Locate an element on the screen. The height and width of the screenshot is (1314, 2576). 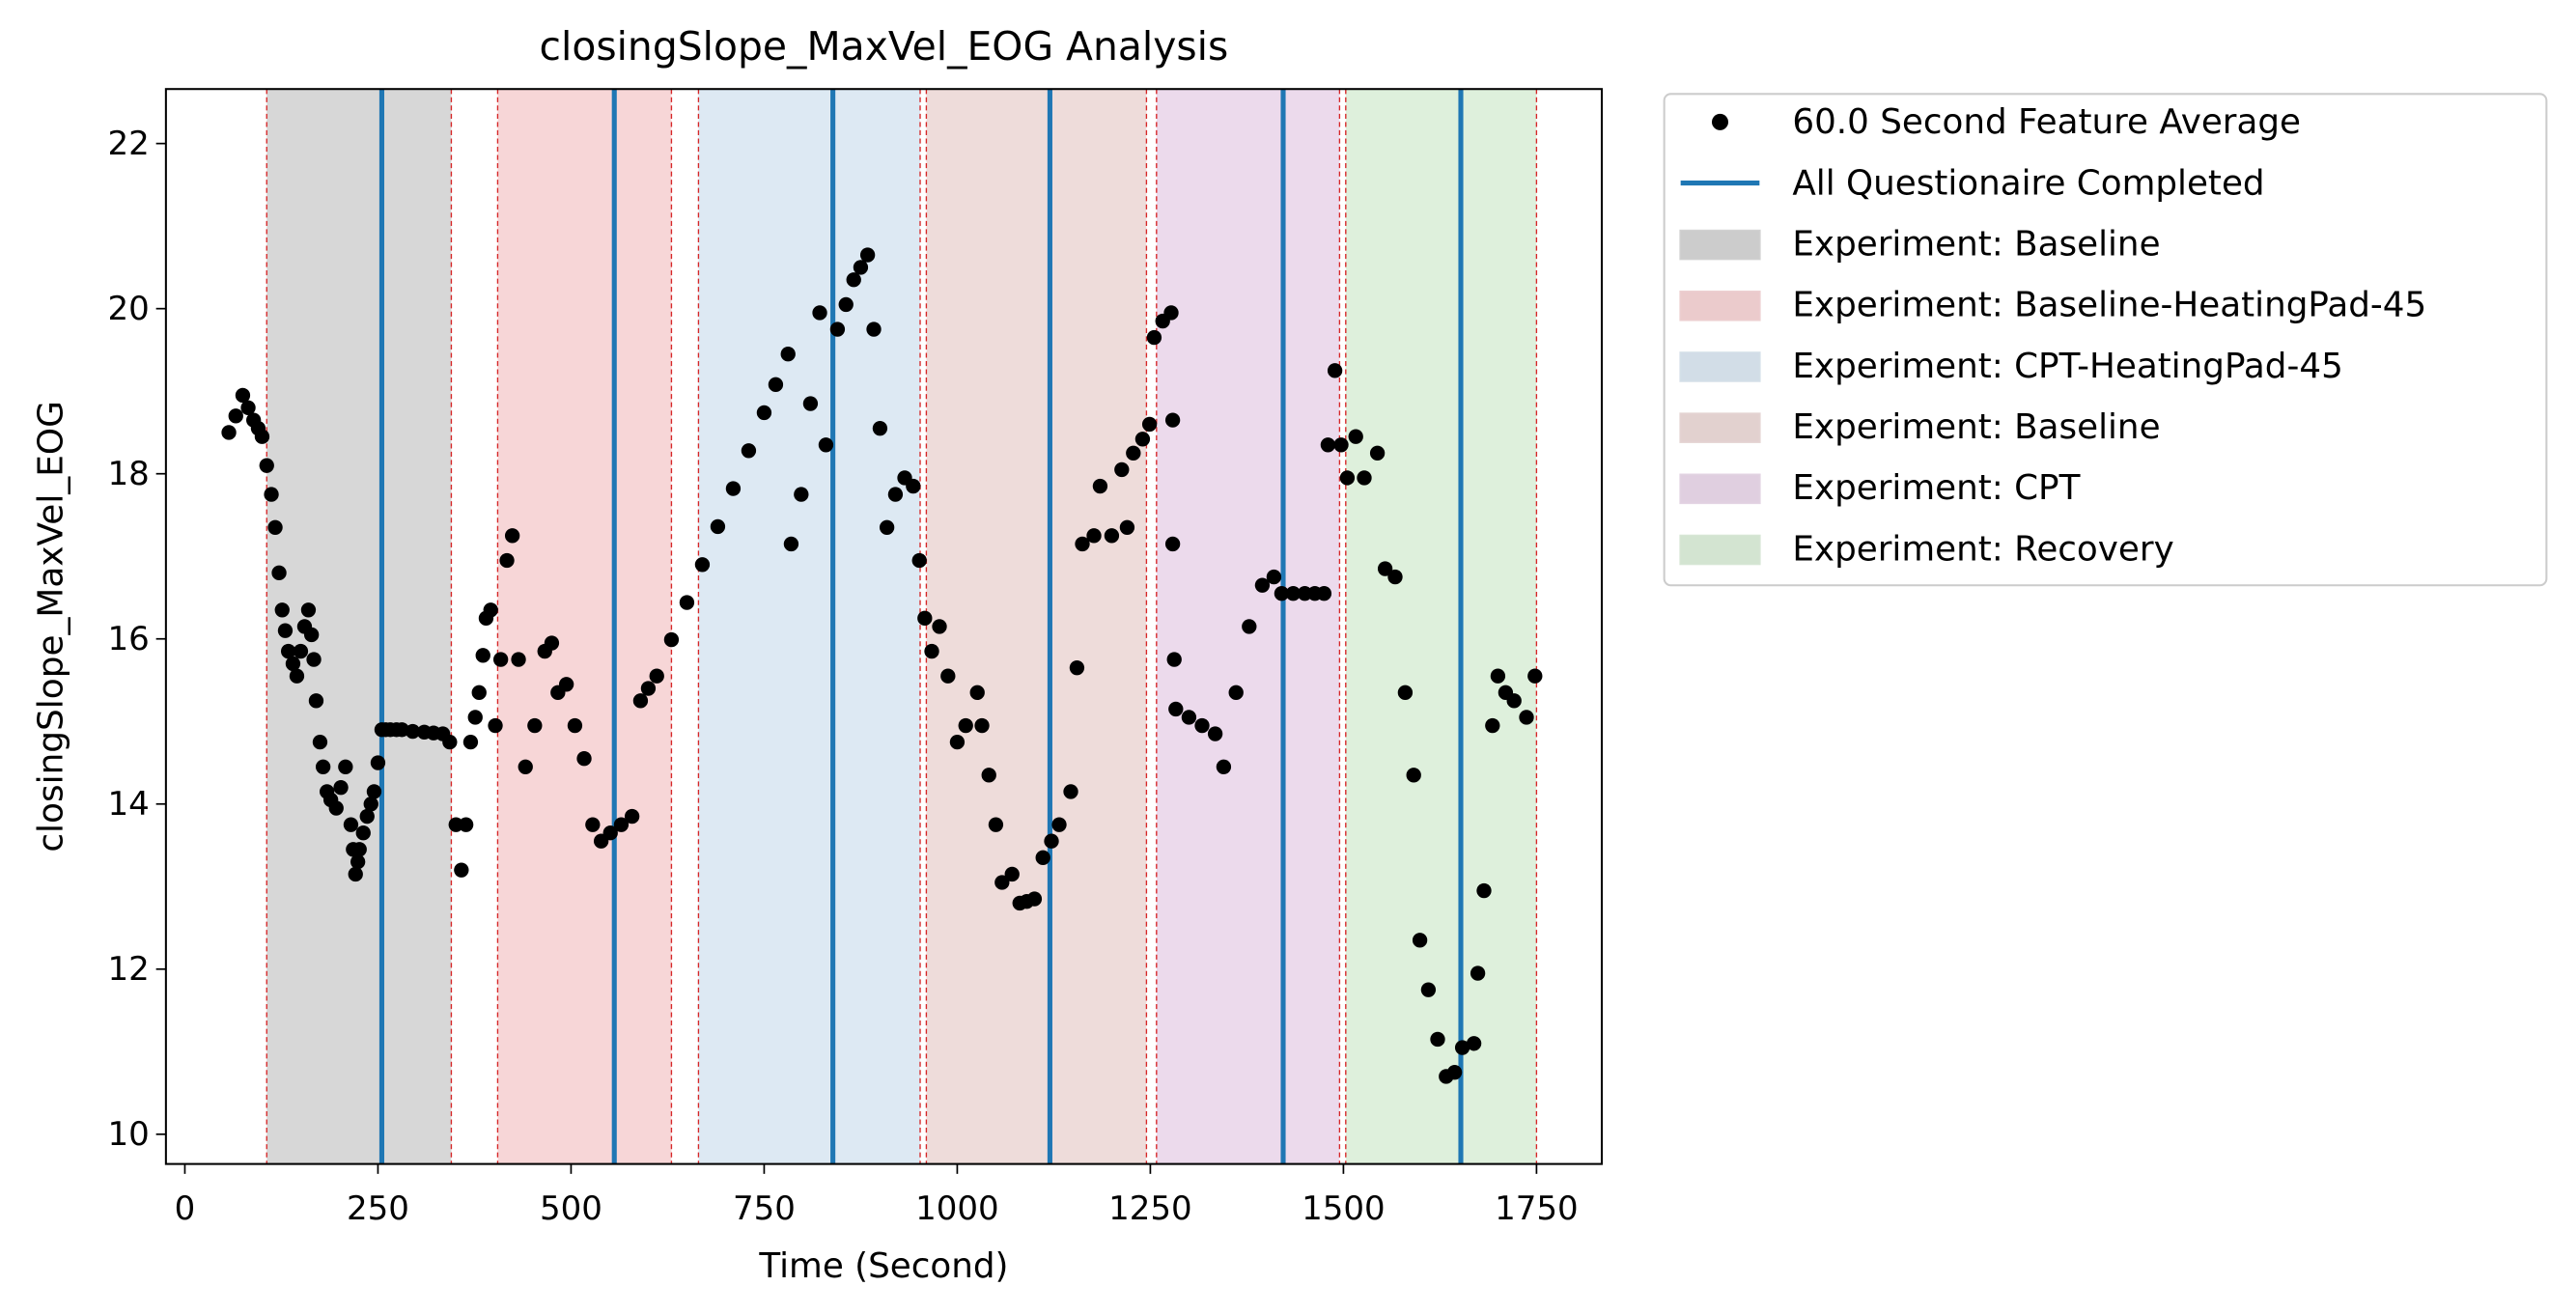
y-tick-label: 14 is located at coordinates (129, 804).